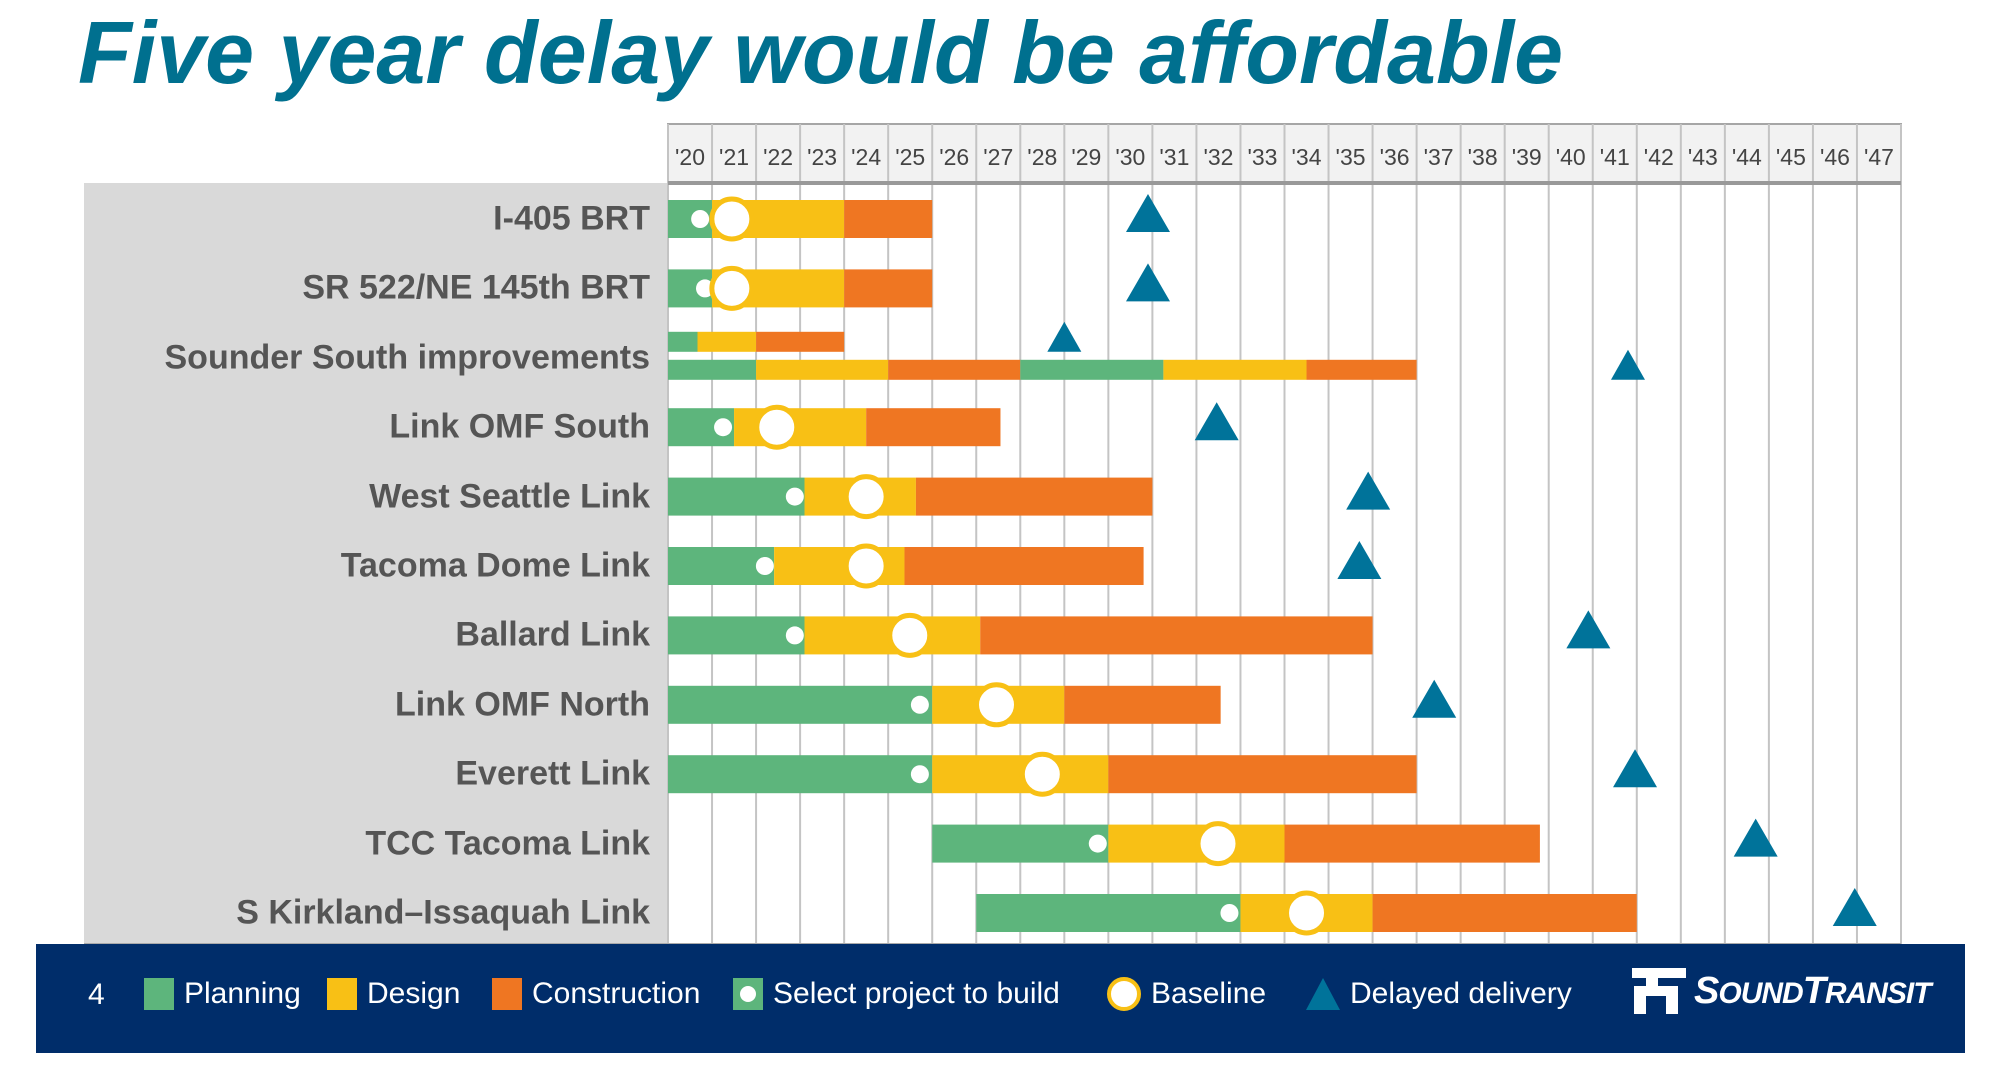  Describe the element at coordinates (495, 565) in the screenshot. I see `row-label: Tacoma Dome Link` at that location.